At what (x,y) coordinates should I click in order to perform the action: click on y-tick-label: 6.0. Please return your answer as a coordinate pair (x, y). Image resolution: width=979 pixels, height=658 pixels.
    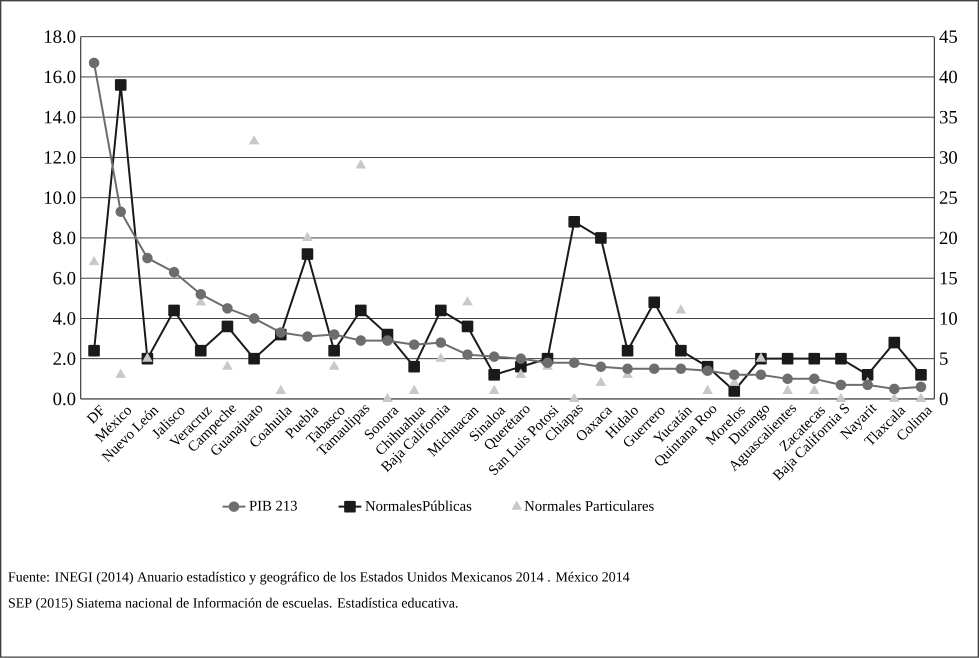
    Looking at the image, I should click on (64, 278).